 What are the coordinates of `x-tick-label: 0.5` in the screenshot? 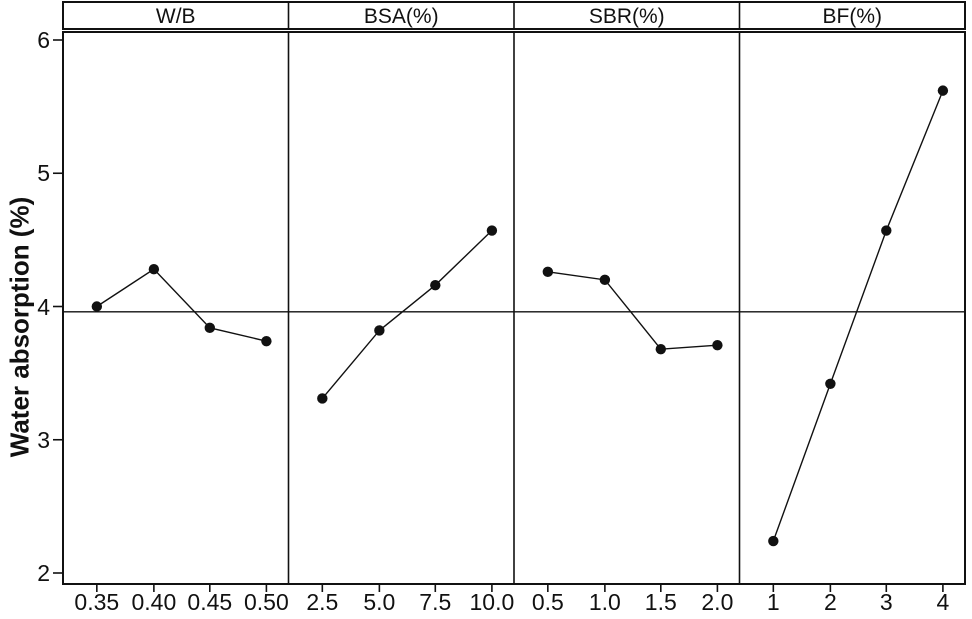 It's located at (547, 602).